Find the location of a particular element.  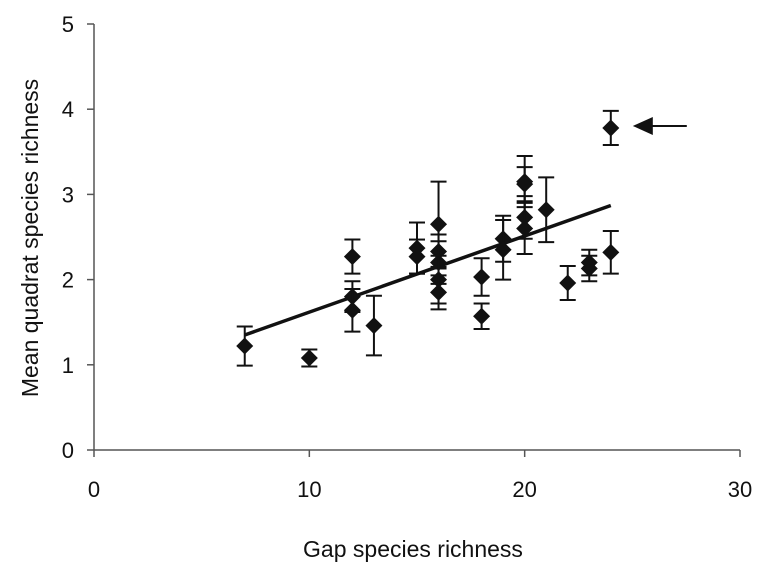

y-axis-title: Mean quadrat species richness is located at coordinates (30, 238).